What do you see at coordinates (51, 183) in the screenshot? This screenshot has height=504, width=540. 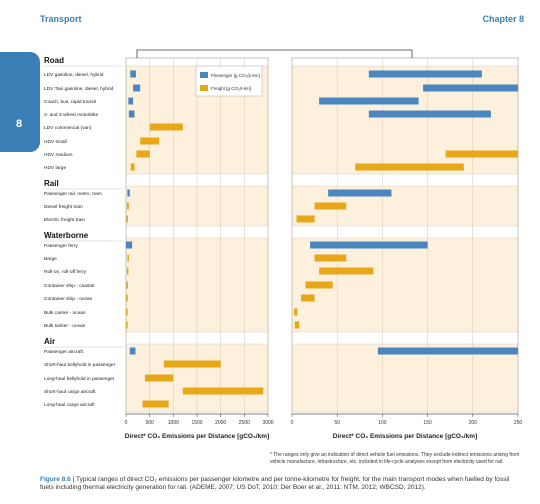 I see `group-label-1: Rail` at bounding box center [51, 183].